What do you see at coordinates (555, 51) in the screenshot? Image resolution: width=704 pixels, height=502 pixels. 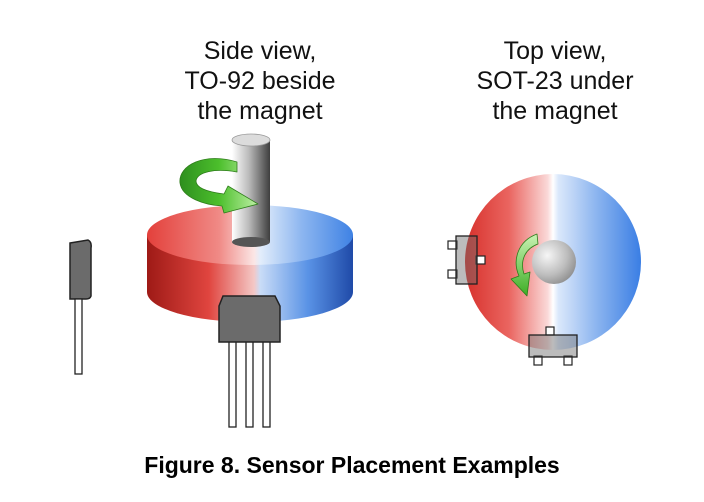 I see `top-view-label-line: Top view,` at bounding box center [555, 51].